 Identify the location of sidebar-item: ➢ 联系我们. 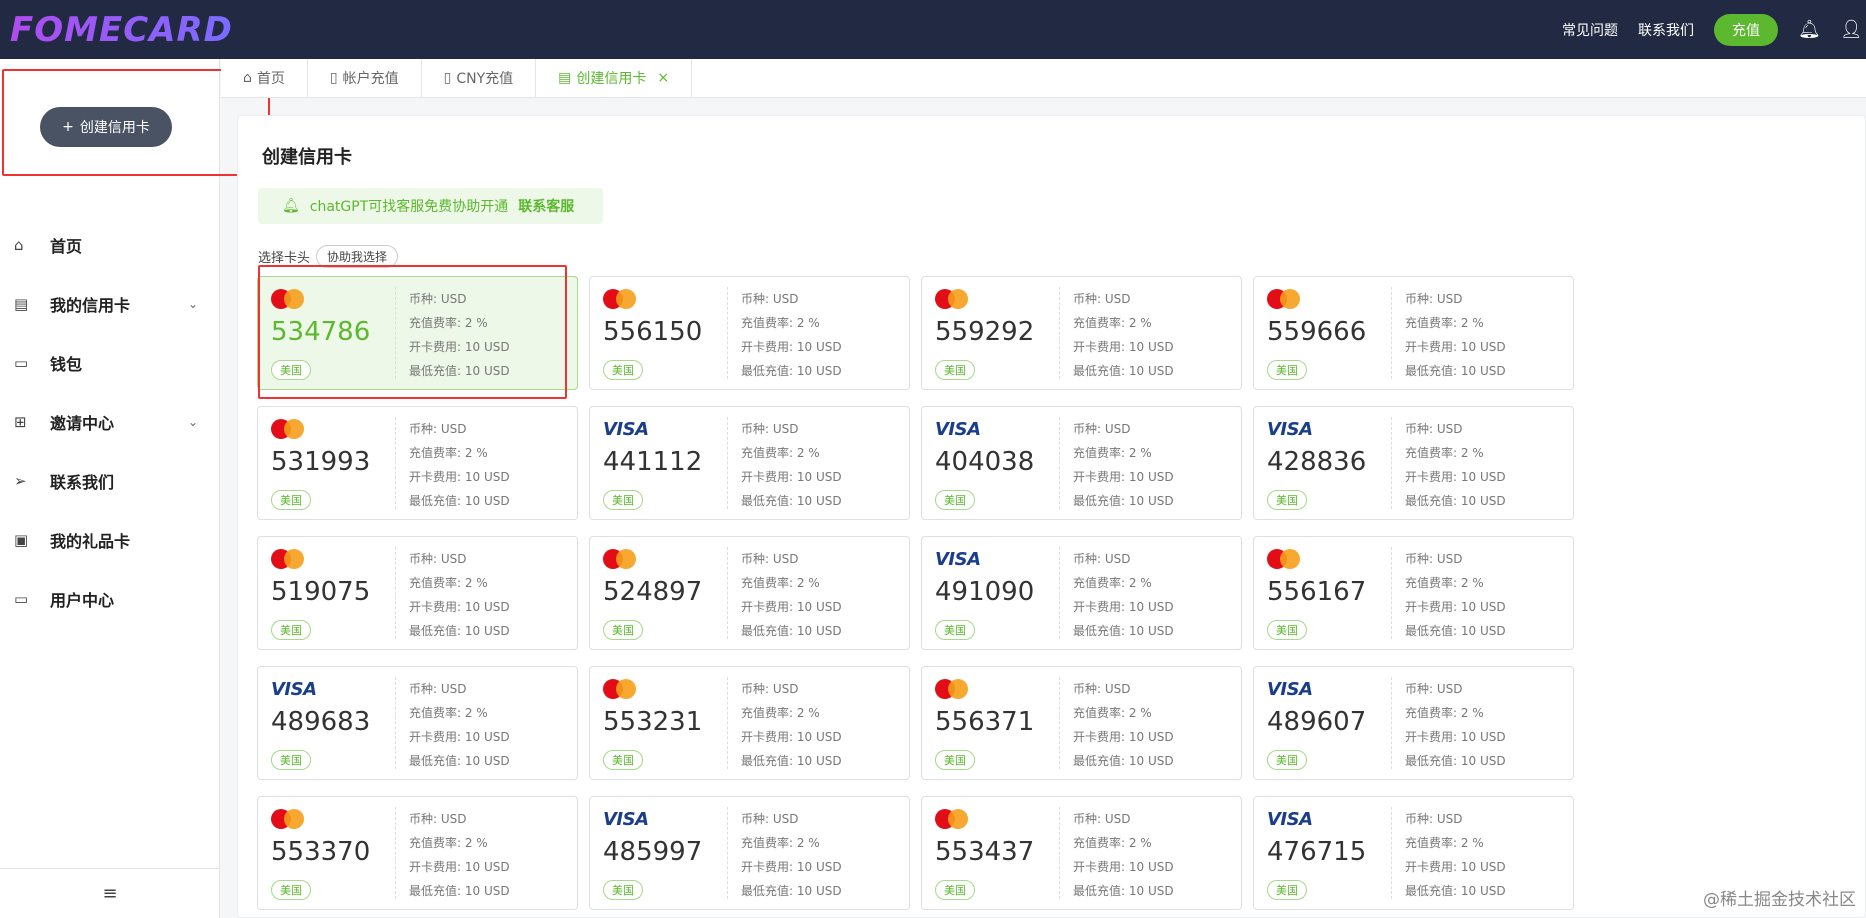
(110, 480).